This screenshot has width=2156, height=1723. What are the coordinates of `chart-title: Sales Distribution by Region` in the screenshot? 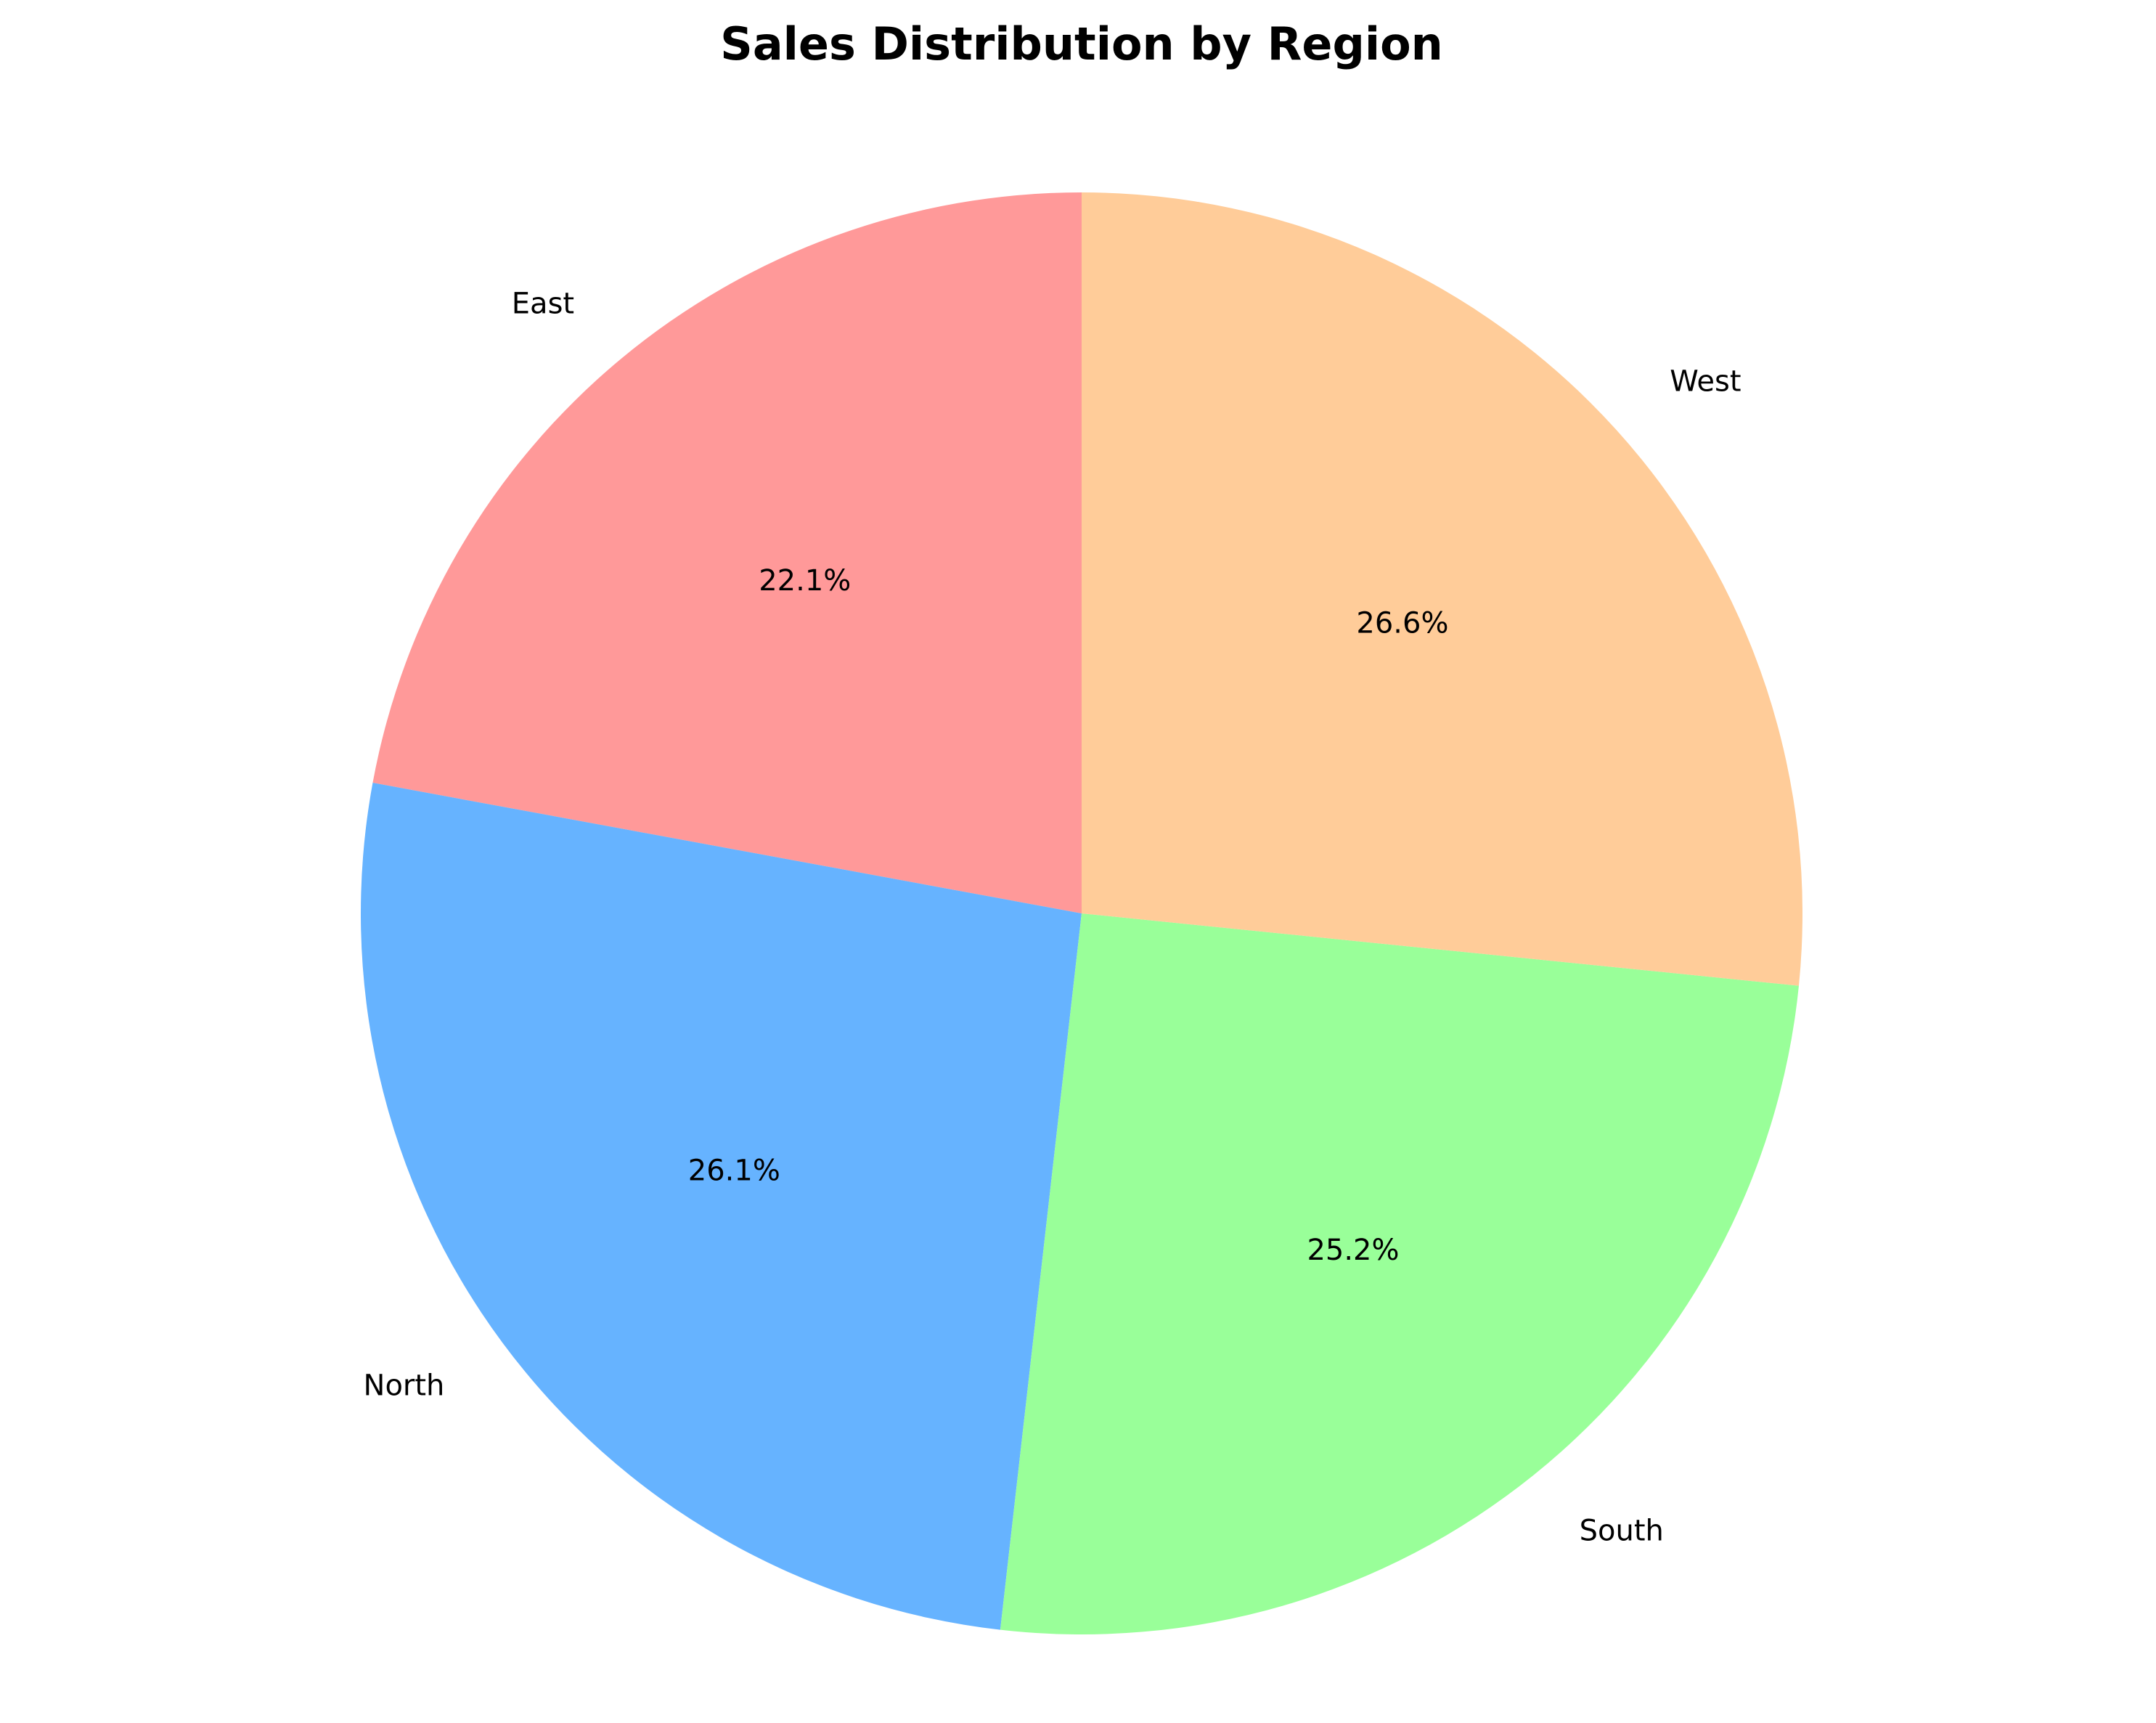 It's located at (1082, 43).